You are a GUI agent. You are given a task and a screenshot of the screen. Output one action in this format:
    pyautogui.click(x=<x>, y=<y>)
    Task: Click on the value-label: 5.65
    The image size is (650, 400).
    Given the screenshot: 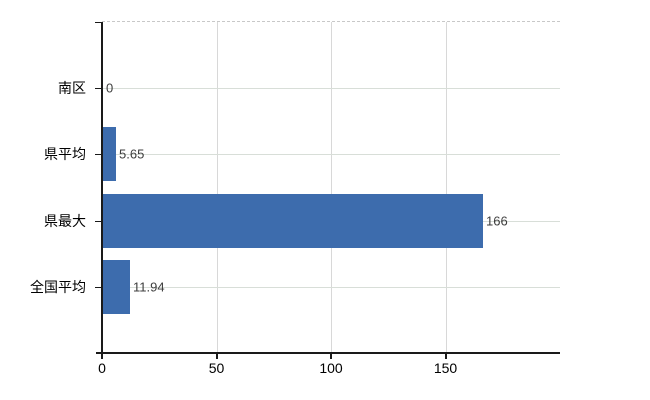 What is the action you would take?
    pyautogui.click(x=132, y=154)
    